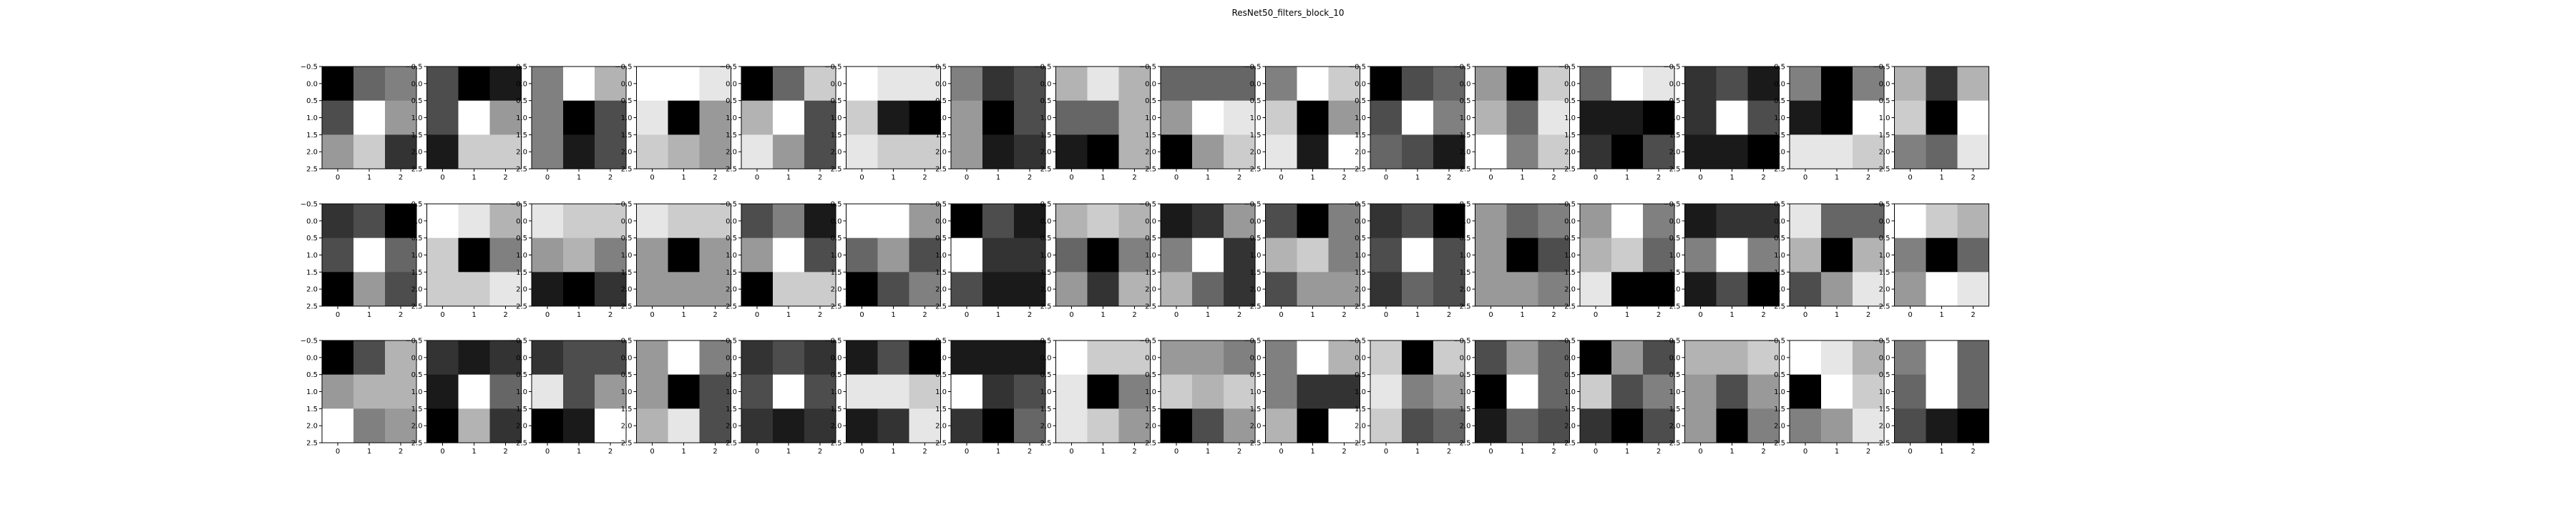  What do you see at coordinates (1360, 358) in the screenshot?
I see `y-tick-label: 0.0` at bounding box center [1360, 358].